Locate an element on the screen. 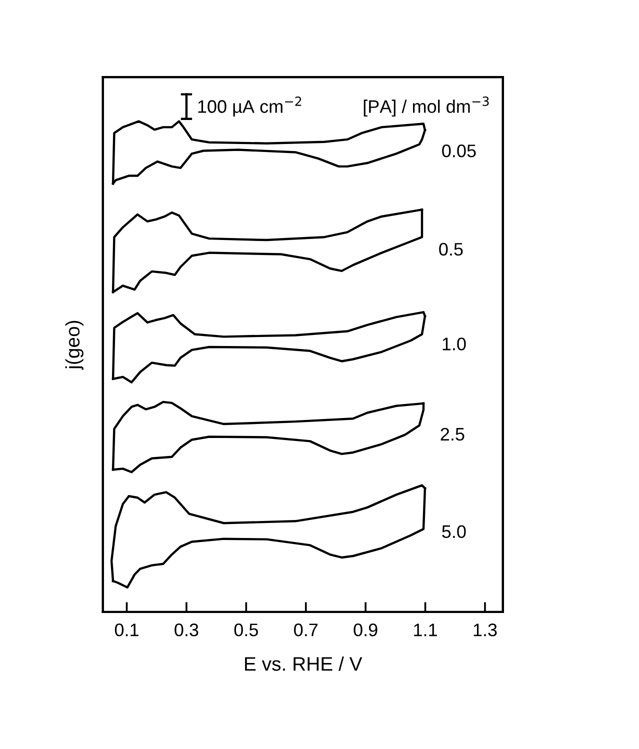 Image resolution: width=639 pixels, height=749 pixels. x-axis-title: E vs. RHE / V is located at coordinates (303, 663).